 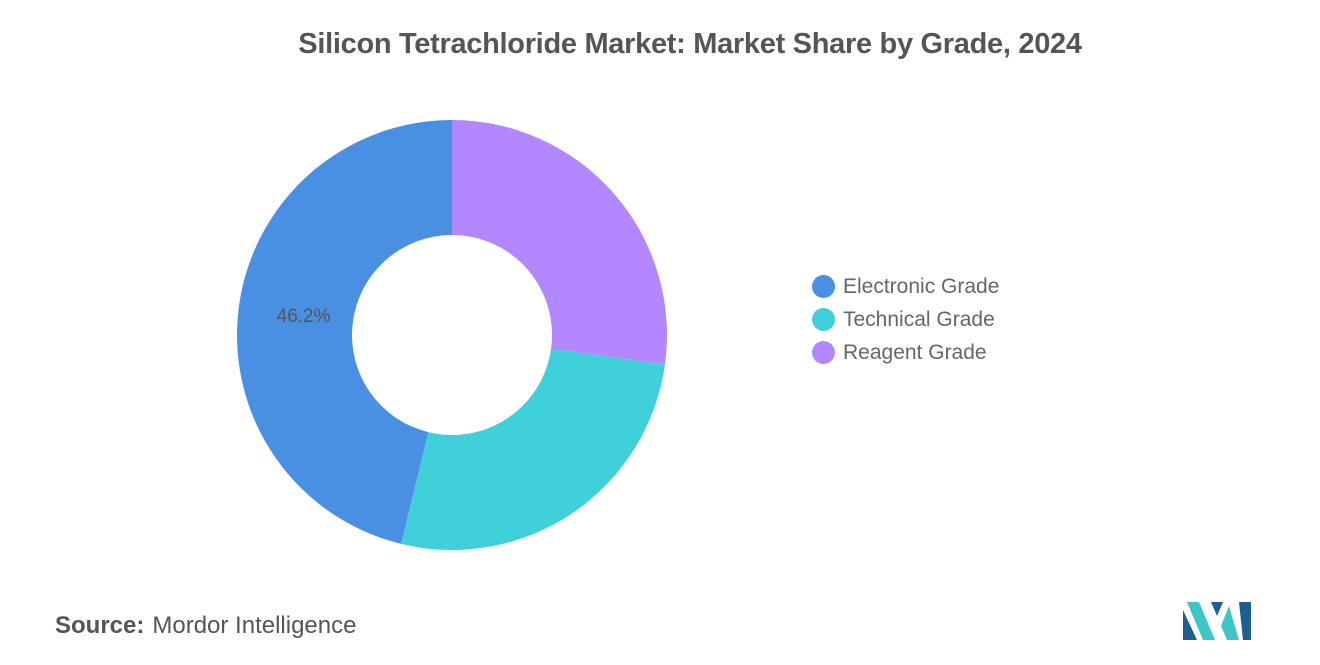 I want to click on legend-label-electronic-grade: Electronic Grade, so click(x=921, y=286).